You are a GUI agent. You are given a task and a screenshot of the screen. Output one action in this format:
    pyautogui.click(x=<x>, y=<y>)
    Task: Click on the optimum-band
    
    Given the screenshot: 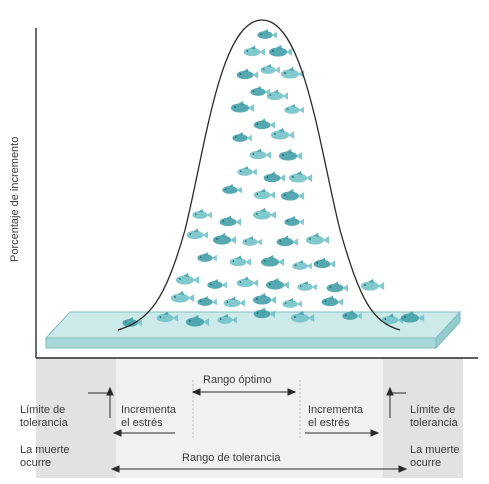 What is the action you would take?
    pyautogui.click(x=249, y=418)
    